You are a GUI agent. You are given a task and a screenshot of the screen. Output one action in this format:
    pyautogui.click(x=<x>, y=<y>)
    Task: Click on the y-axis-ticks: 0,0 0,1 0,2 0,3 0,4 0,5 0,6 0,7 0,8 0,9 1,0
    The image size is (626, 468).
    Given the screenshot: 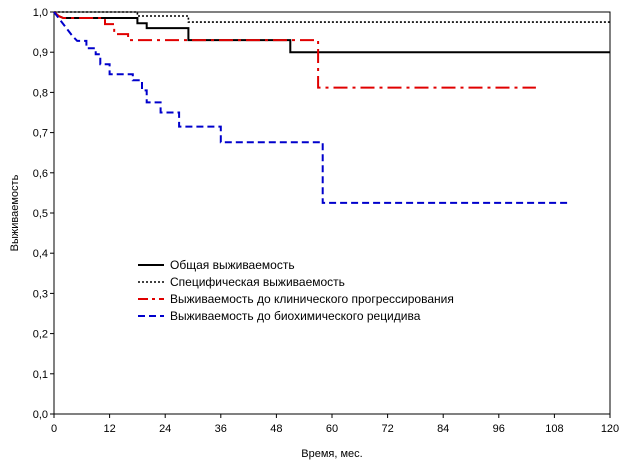 What is the action you would take?
    pyautogui.click(x=43, y=214)
    